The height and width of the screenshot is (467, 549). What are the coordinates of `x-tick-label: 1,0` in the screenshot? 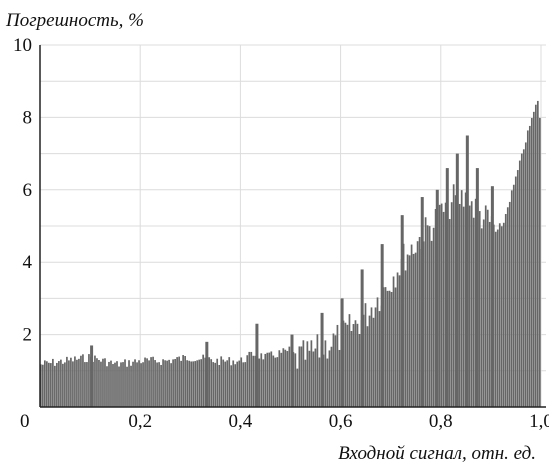 It's located at (539, 421).